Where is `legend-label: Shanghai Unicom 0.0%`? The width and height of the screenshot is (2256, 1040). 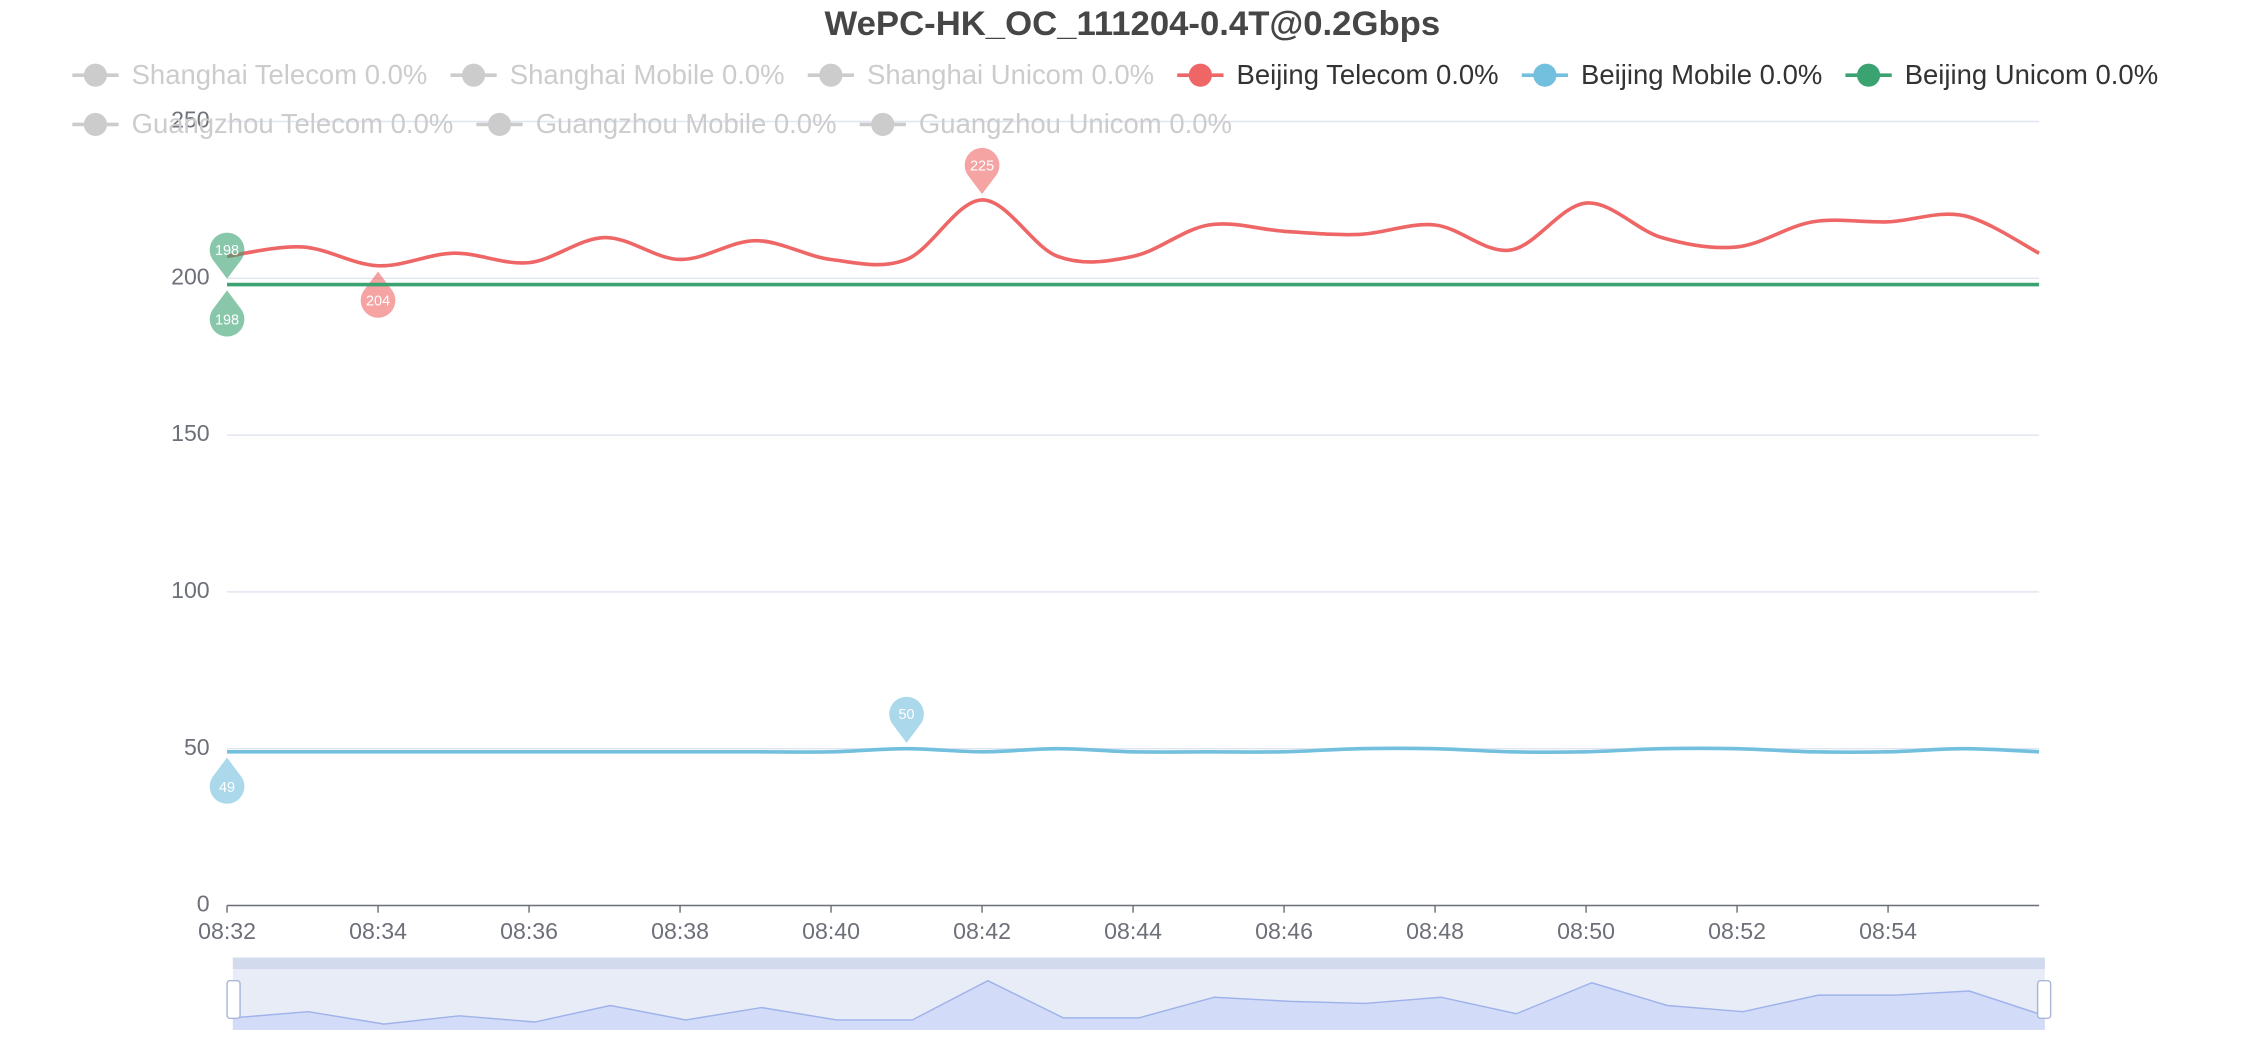
legend-label: Shanghai Unicom 0.0% is located at coordinates (1010, 74).